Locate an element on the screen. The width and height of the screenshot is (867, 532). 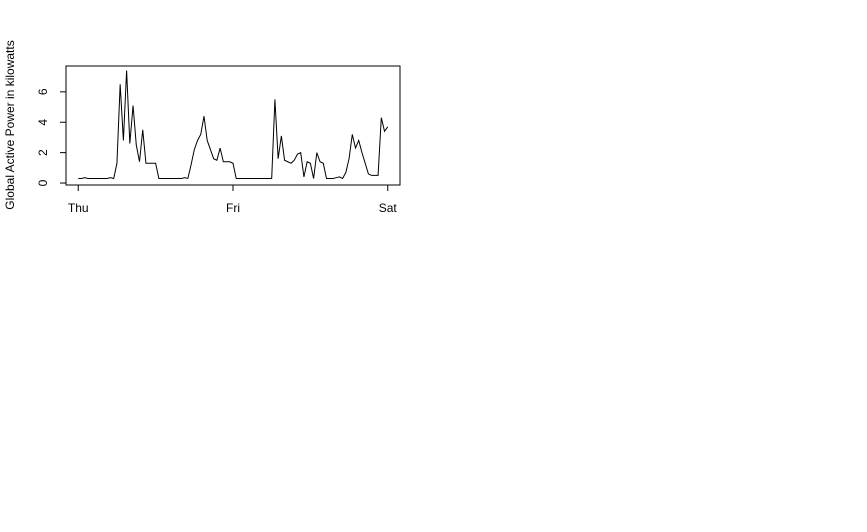
x-tick-label: Sat is located at coordinates (388, 208).